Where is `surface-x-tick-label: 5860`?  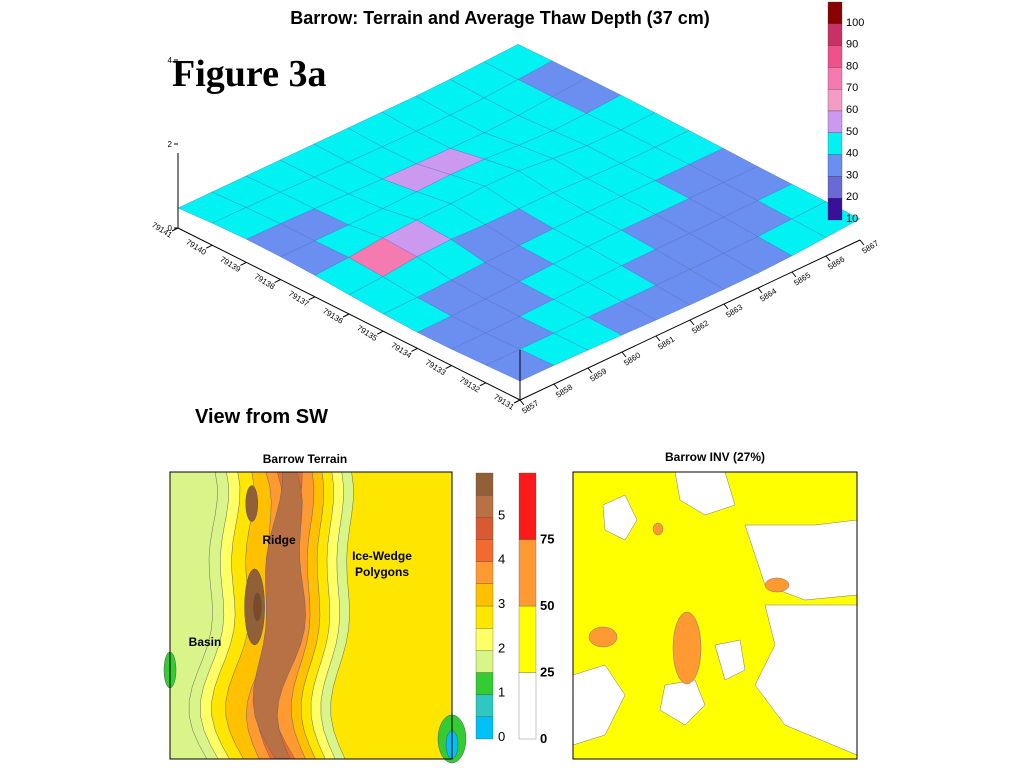
surface-x-tick-label: 5860 is located at coordinates (632, 358).